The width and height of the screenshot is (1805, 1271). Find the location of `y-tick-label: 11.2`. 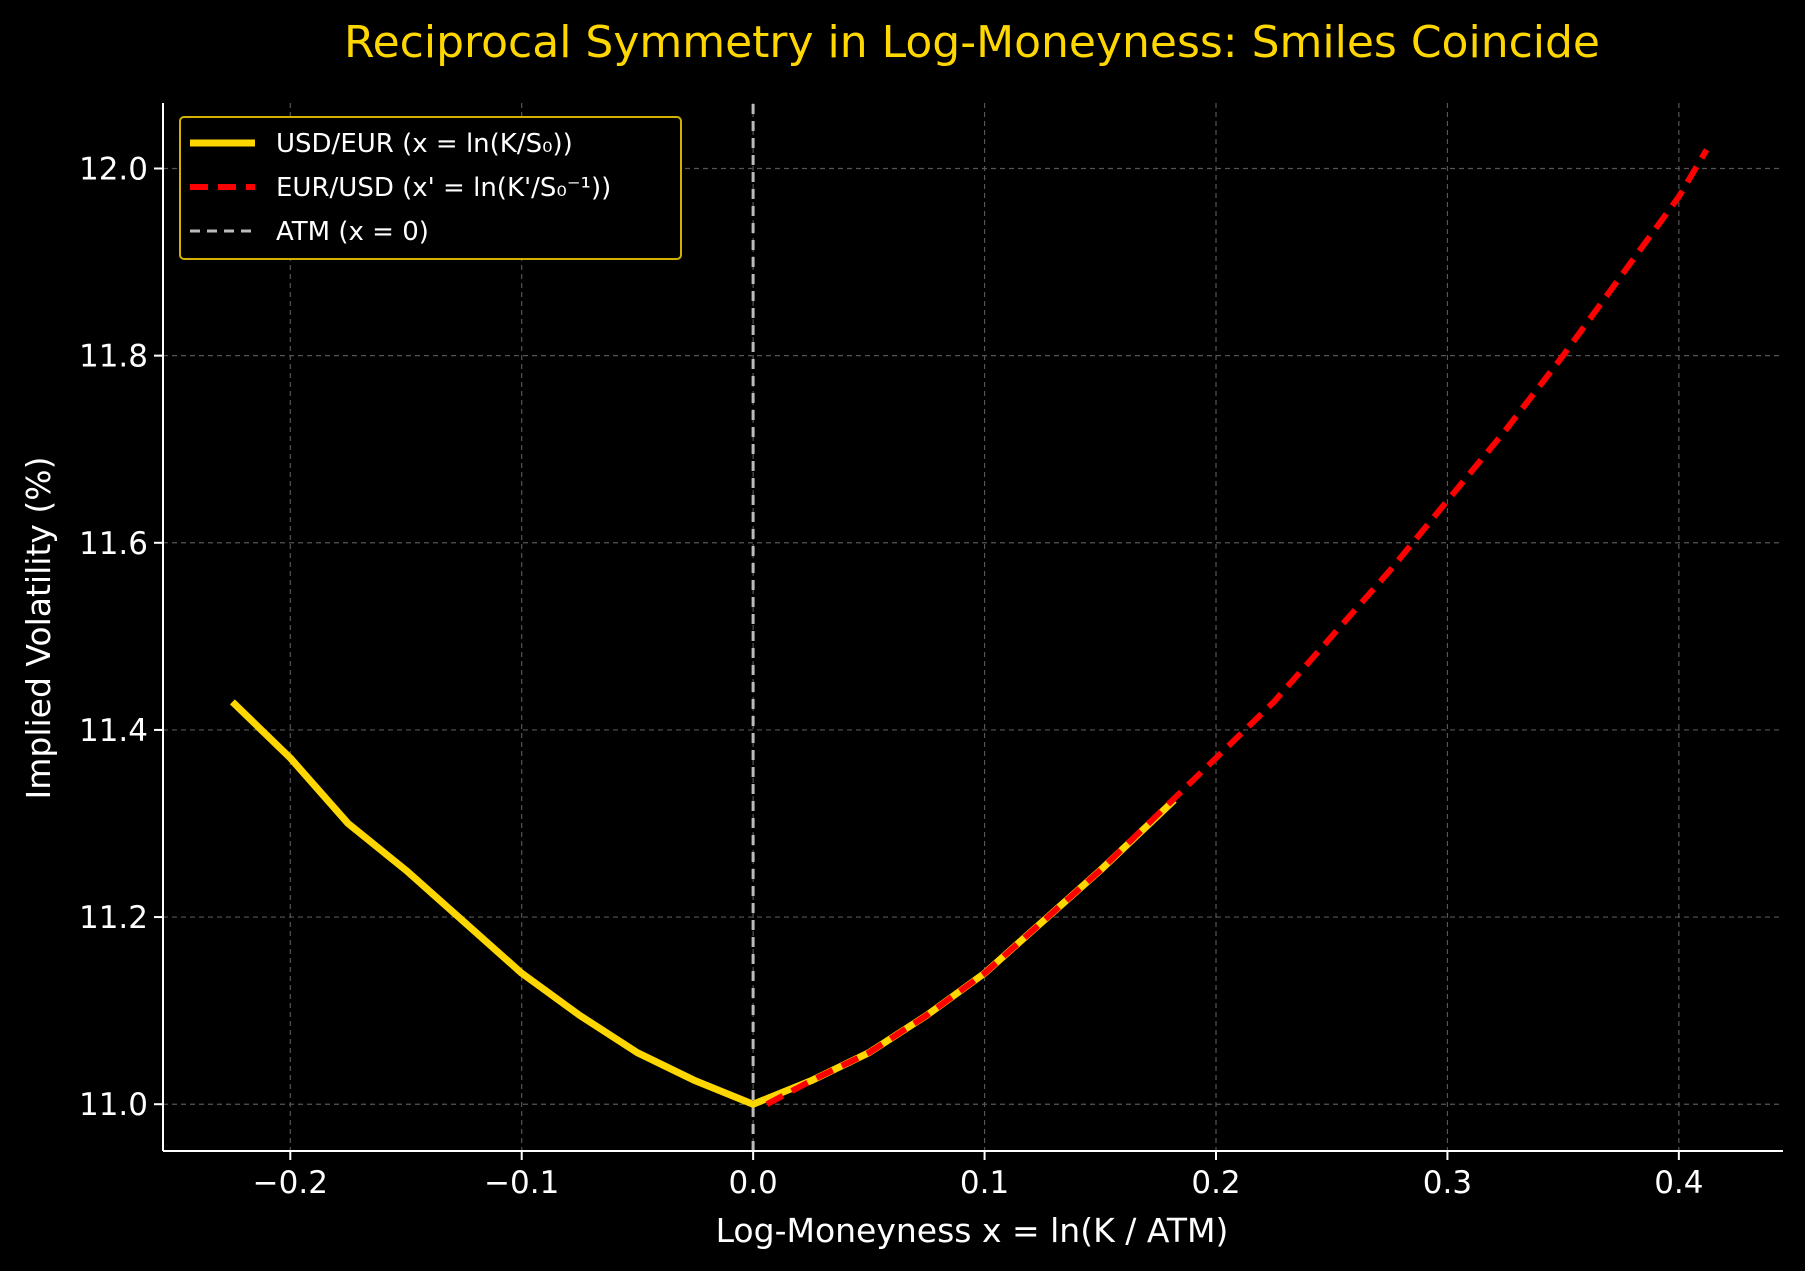

y-tick-label: 11.2 is located at coordinates (113, 918).